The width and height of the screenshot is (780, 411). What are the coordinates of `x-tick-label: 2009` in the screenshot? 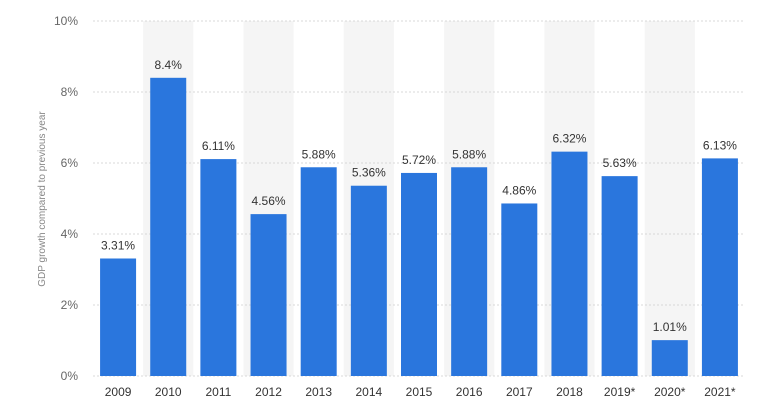 It's located at (118, 392).